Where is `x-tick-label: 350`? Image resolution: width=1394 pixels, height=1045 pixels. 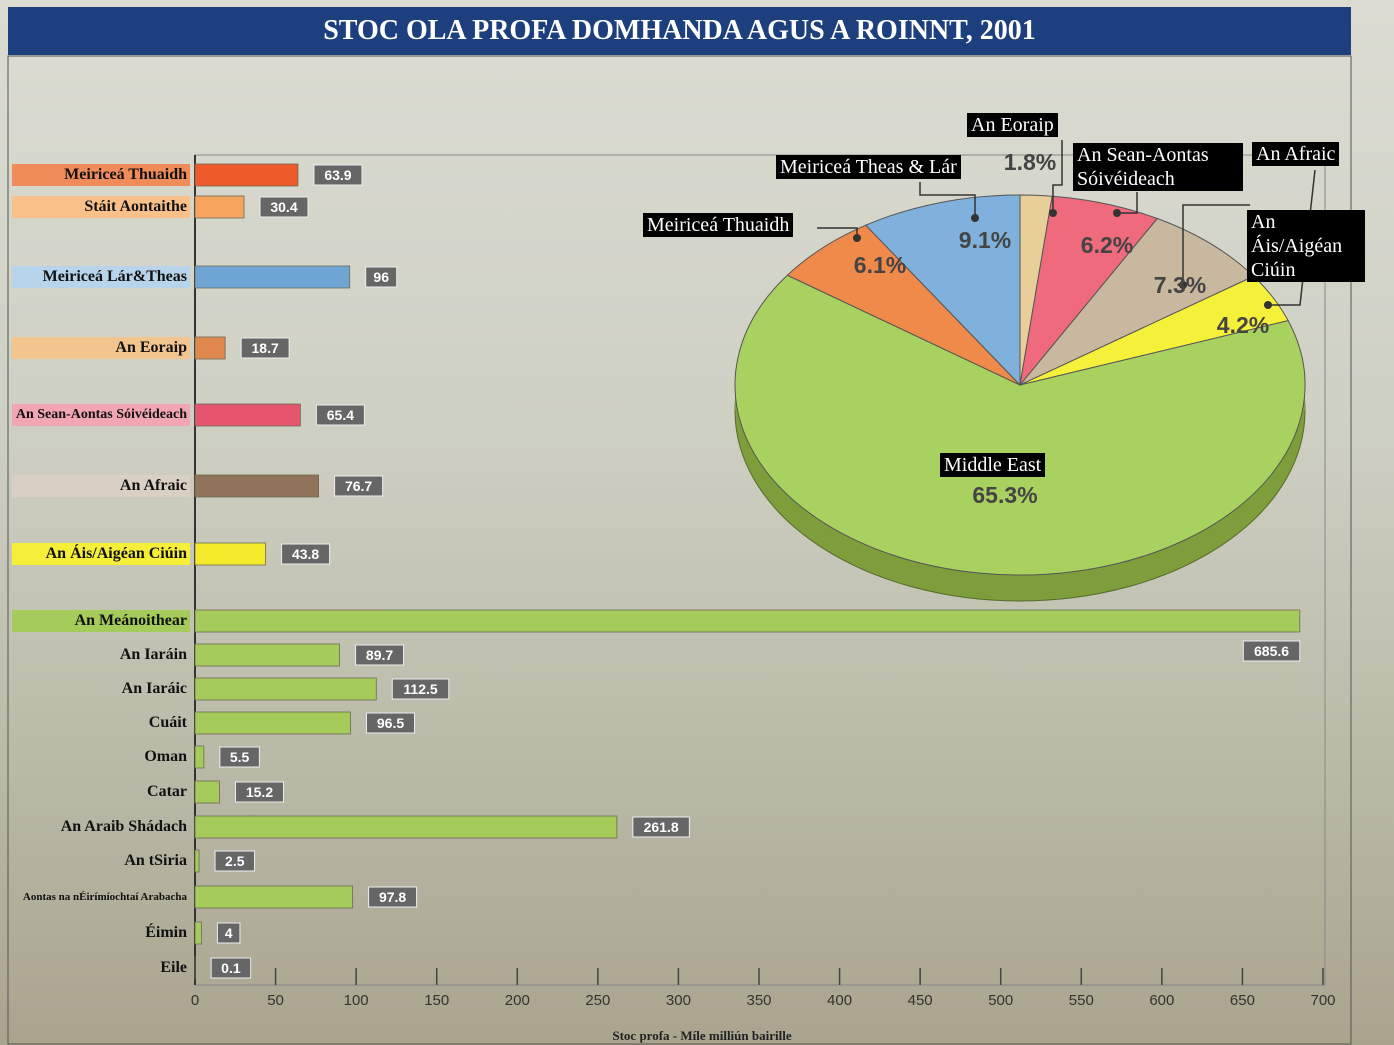
x-tick-label: 350 is located at coordinates (758, 1000).